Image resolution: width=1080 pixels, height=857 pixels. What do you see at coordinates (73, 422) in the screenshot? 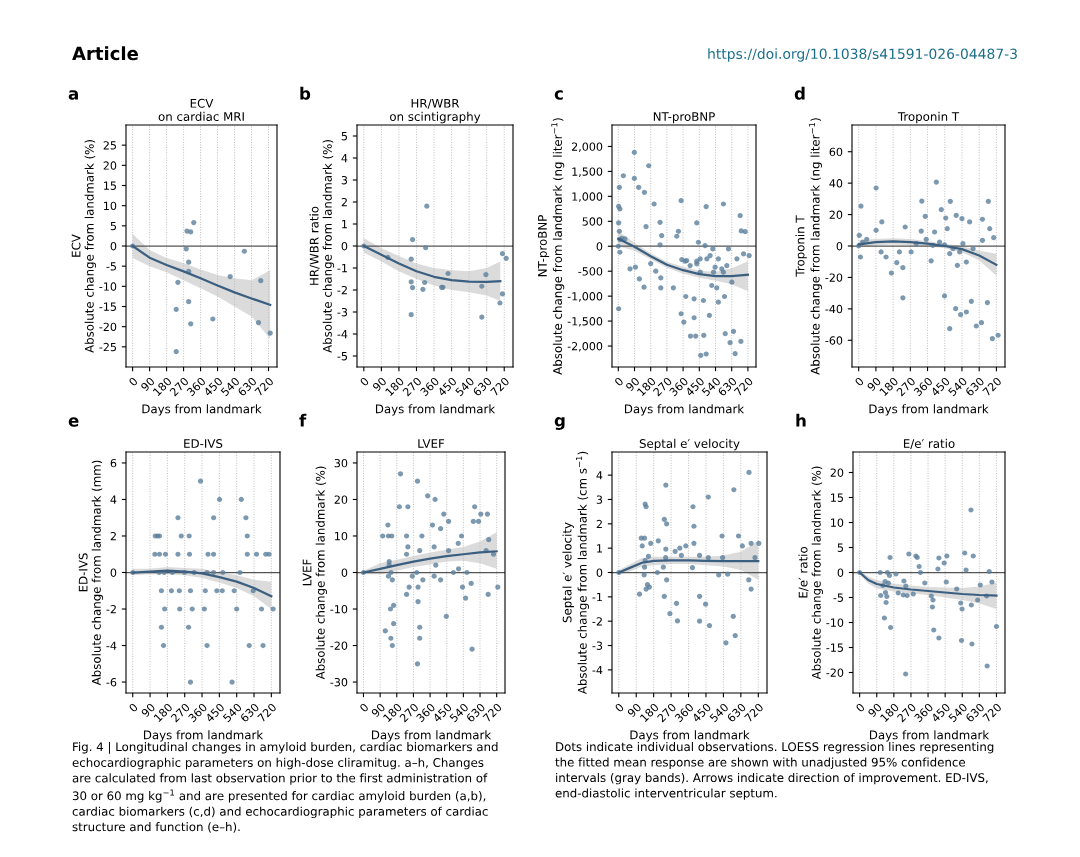
I see `text: e` at bounding box center [73, 422].